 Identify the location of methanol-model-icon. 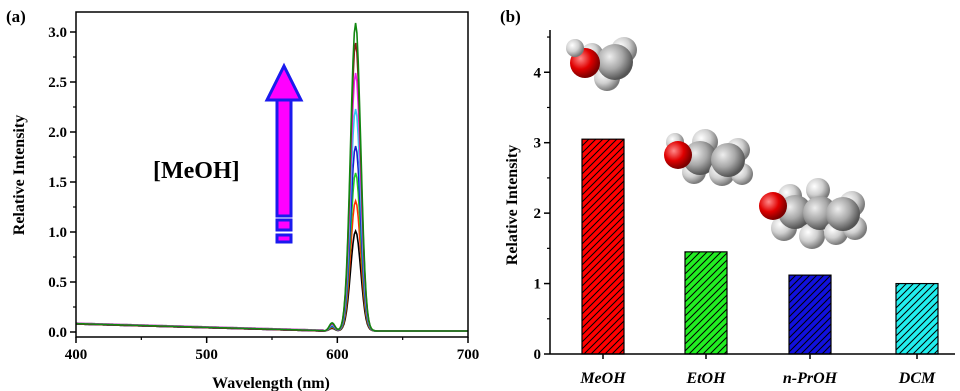
(601, 64).